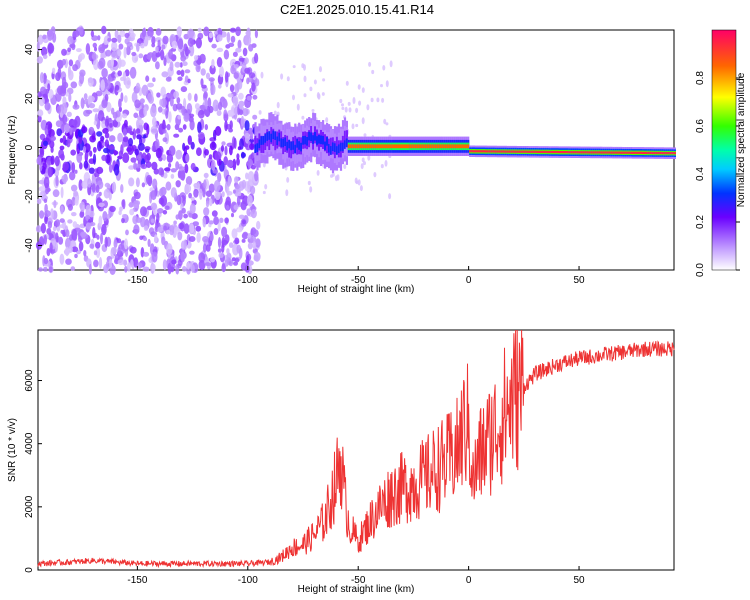 The image size is (750, 600). I want to click on snr-x-tick-label: -100, so click(248, 580).